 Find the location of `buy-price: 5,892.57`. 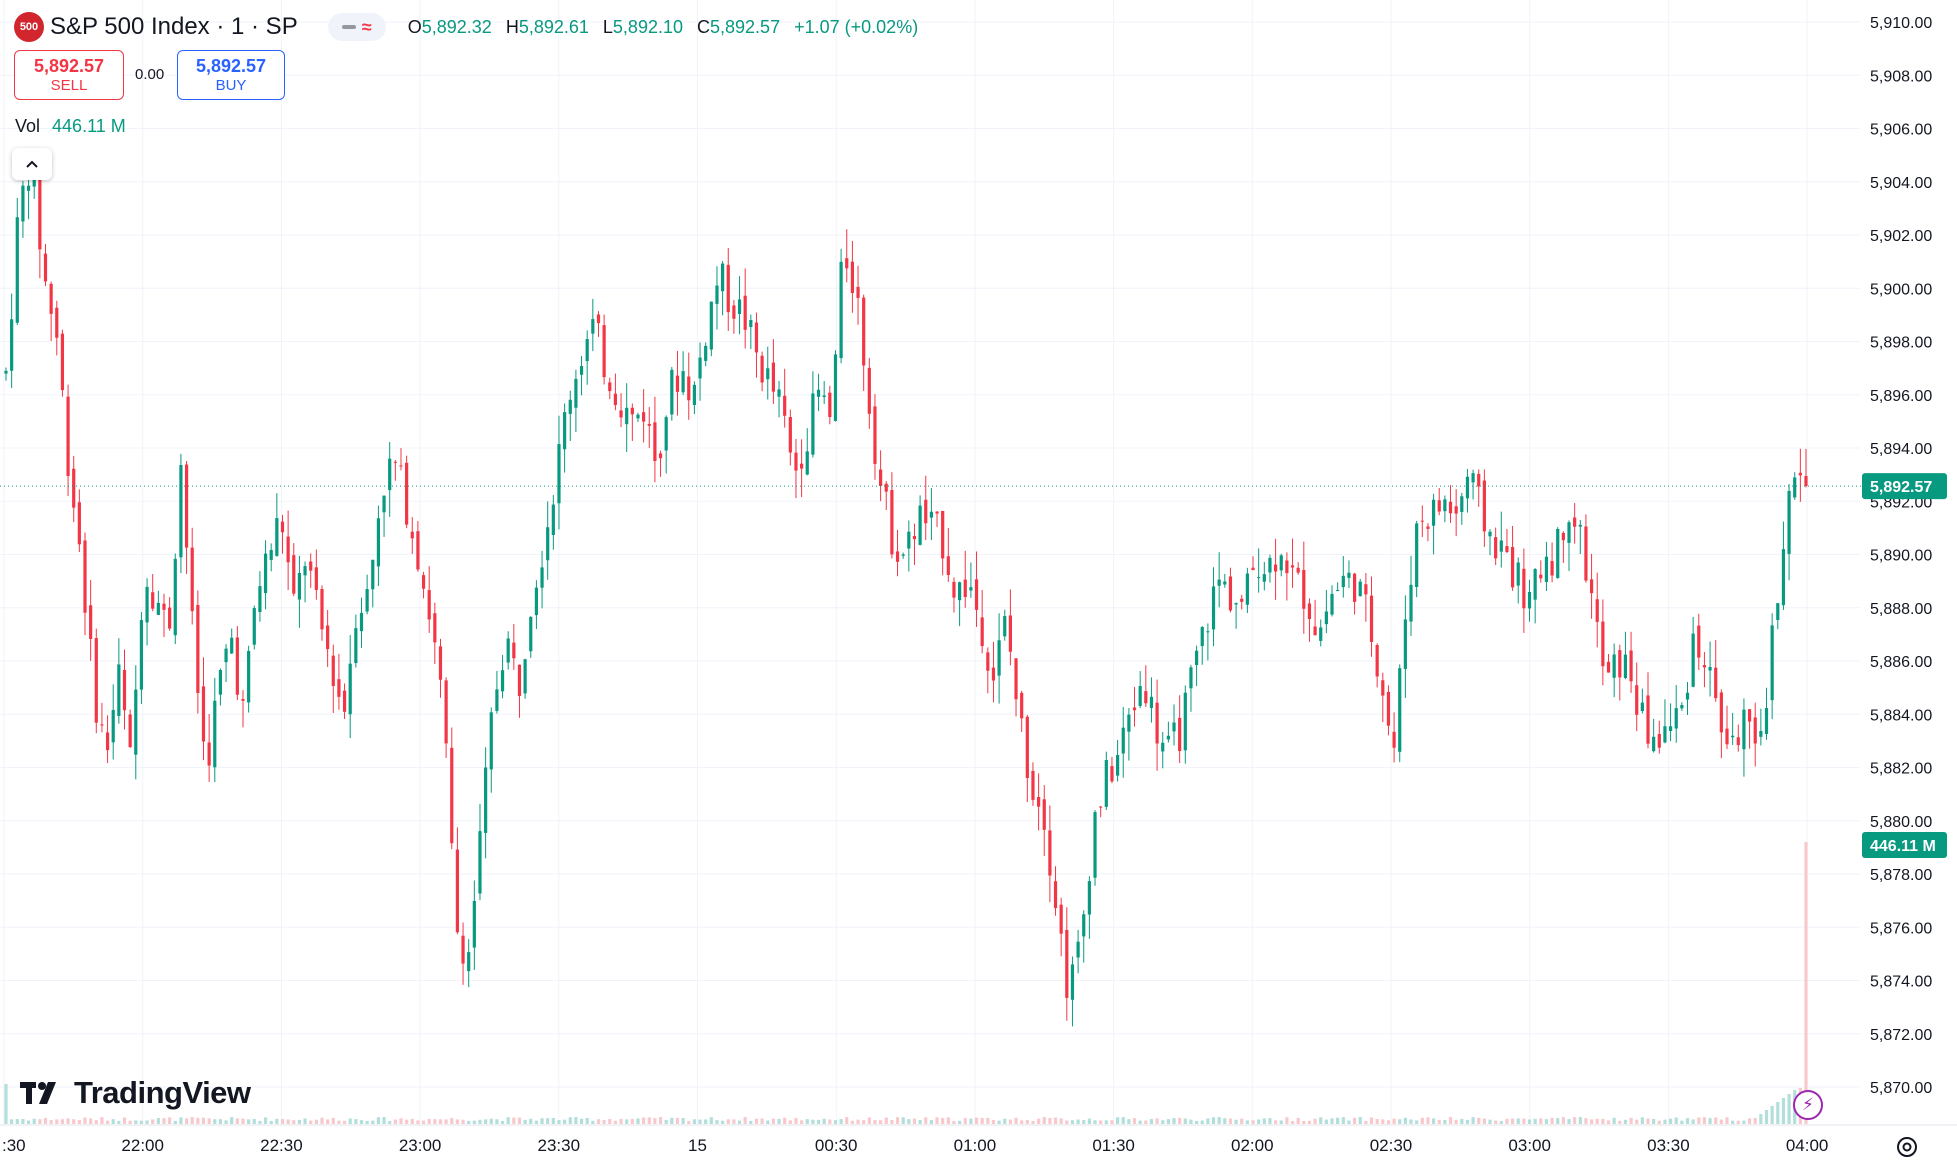

buy-price: 5,892.57 is located at coordinates (231, 66).